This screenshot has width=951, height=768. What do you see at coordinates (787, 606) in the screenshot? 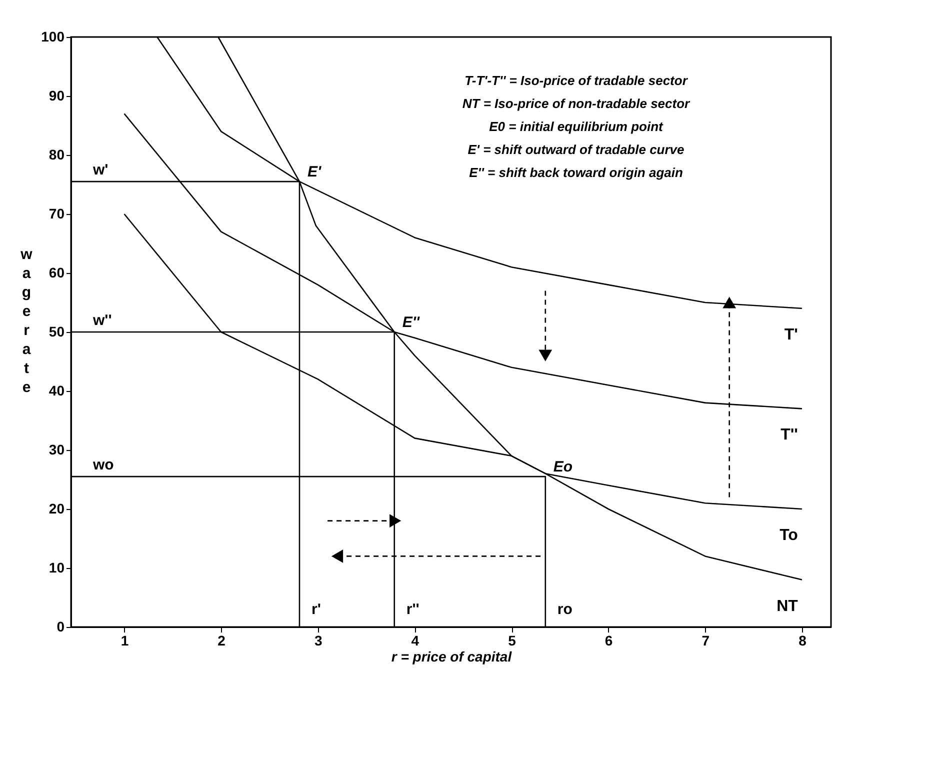
I see `series-label: NT` at bounding box center [787, 606].